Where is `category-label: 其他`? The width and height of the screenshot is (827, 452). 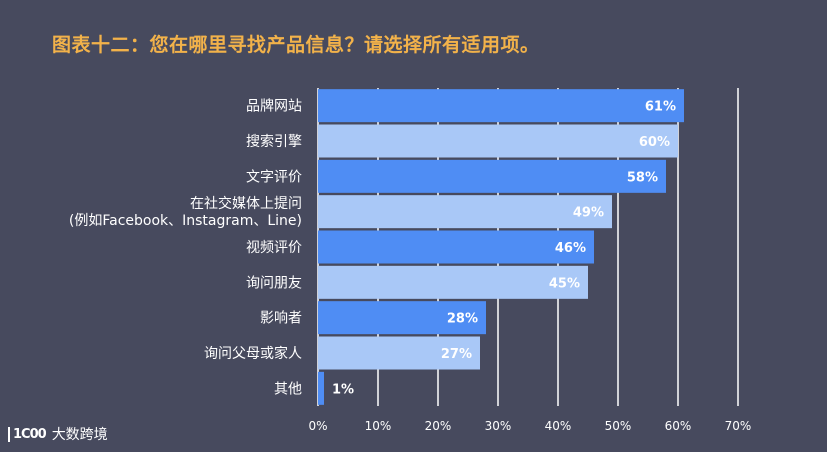
category-label: 其他 is located at coordinates (288, 389).